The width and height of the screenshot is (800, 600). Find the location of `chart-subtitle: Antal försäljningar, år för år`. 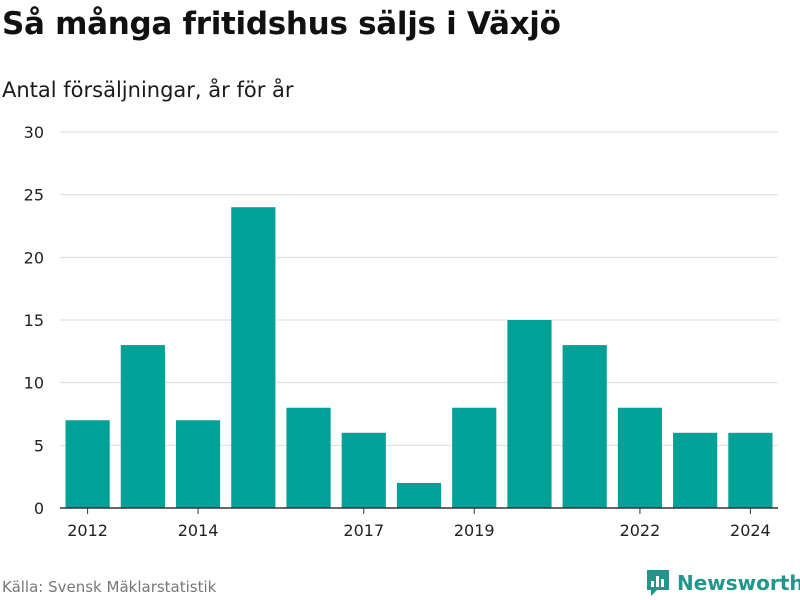

chart-subtitle: Antal försäljningar, år för år is located at coordinates (148, 90).